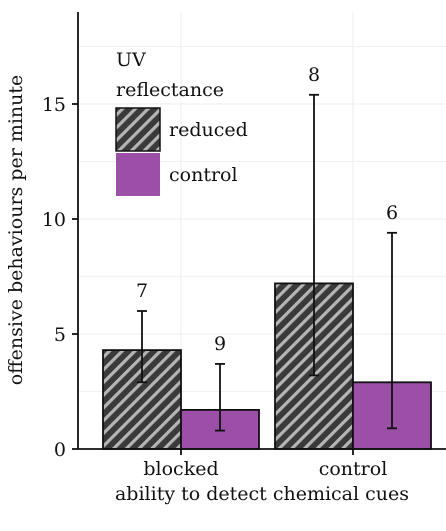  I want to click on legend: UV reflectance reduced control, so click(181, 122).